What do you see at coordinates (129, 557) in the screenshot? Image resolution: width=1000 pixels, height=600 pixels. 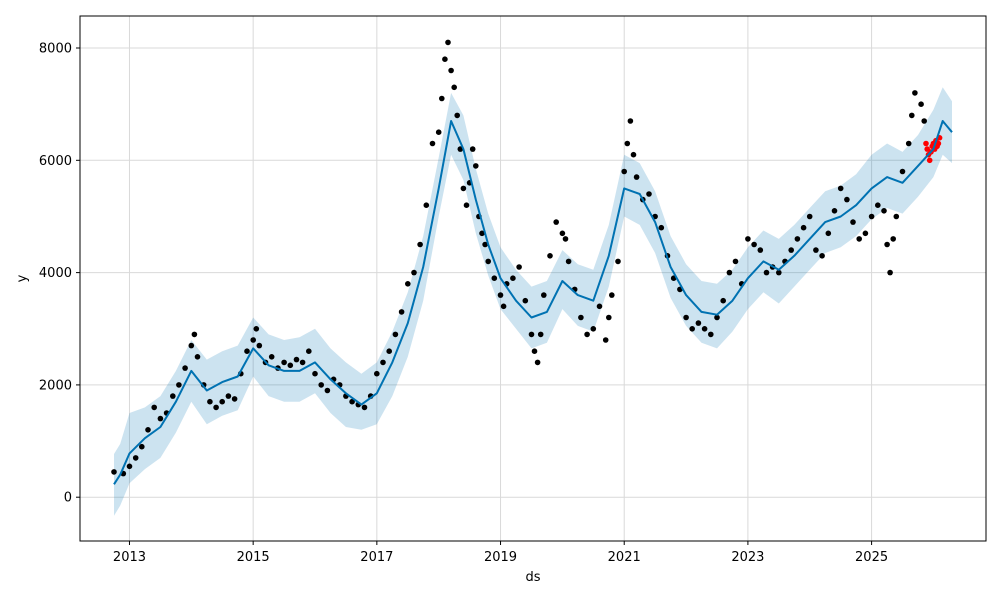 I see `x-tick-label: 2013` at bounding box center [129, 557].